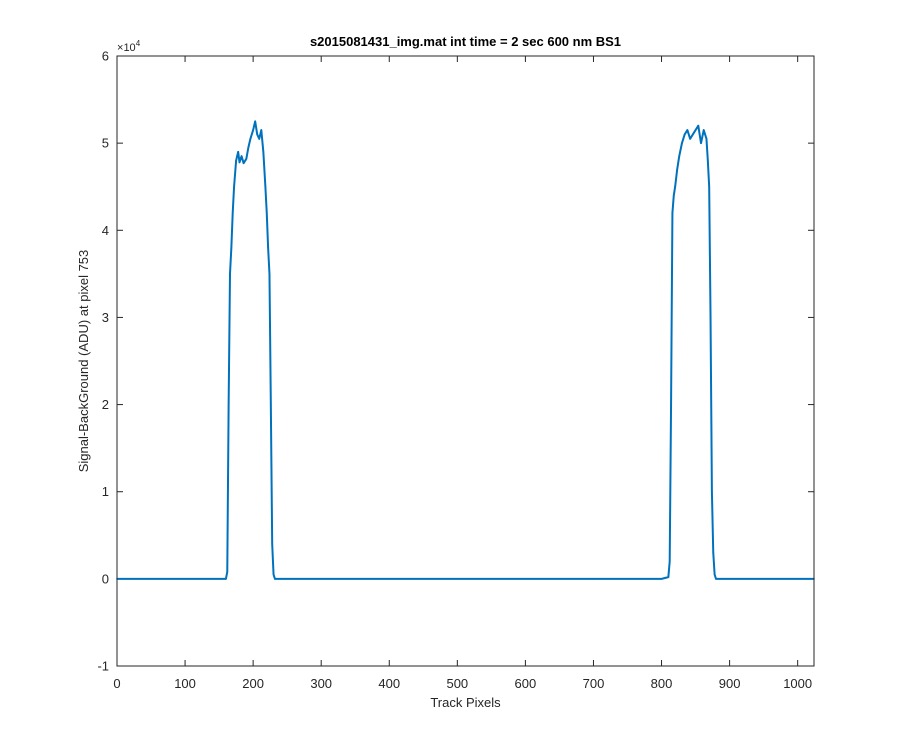 The image size is (900, 750). I want to click on x-tick-label: 600, so click(526, 683).